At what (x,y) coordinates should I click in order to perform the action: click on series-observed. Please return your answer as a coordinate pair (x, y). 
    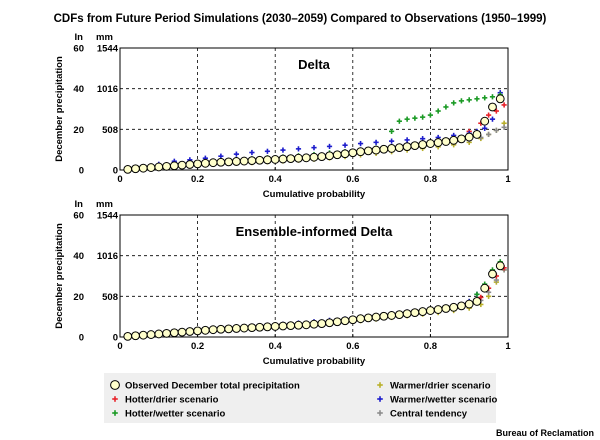
    Looking at the image, I should click on (314, 134).